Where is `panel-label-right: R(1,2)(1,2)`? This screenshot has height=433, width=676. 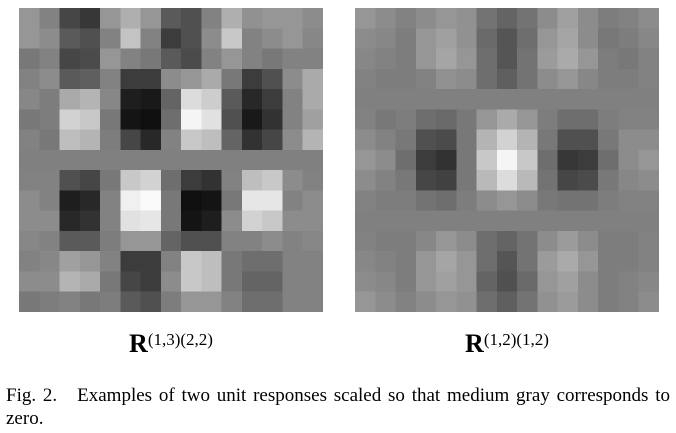
panel-label-right: R(1,2)(1,2) is located at coordinates (507, 344).